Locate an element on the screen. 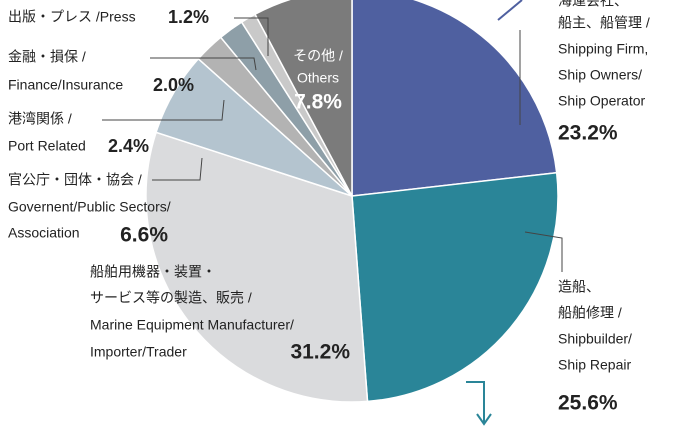 The width and height of the screenshot is (678, 428). value-label: 6.6% is located at coordinates (144, 235).